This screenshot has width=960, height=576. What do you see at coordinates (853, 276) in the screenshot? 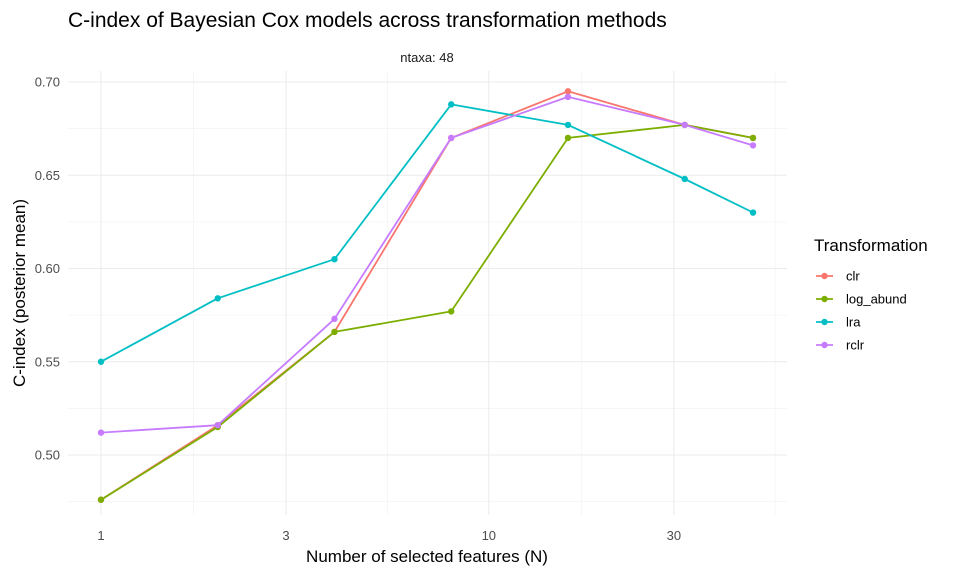
I see `legend-label: clr` at bounding box center [853, 276].